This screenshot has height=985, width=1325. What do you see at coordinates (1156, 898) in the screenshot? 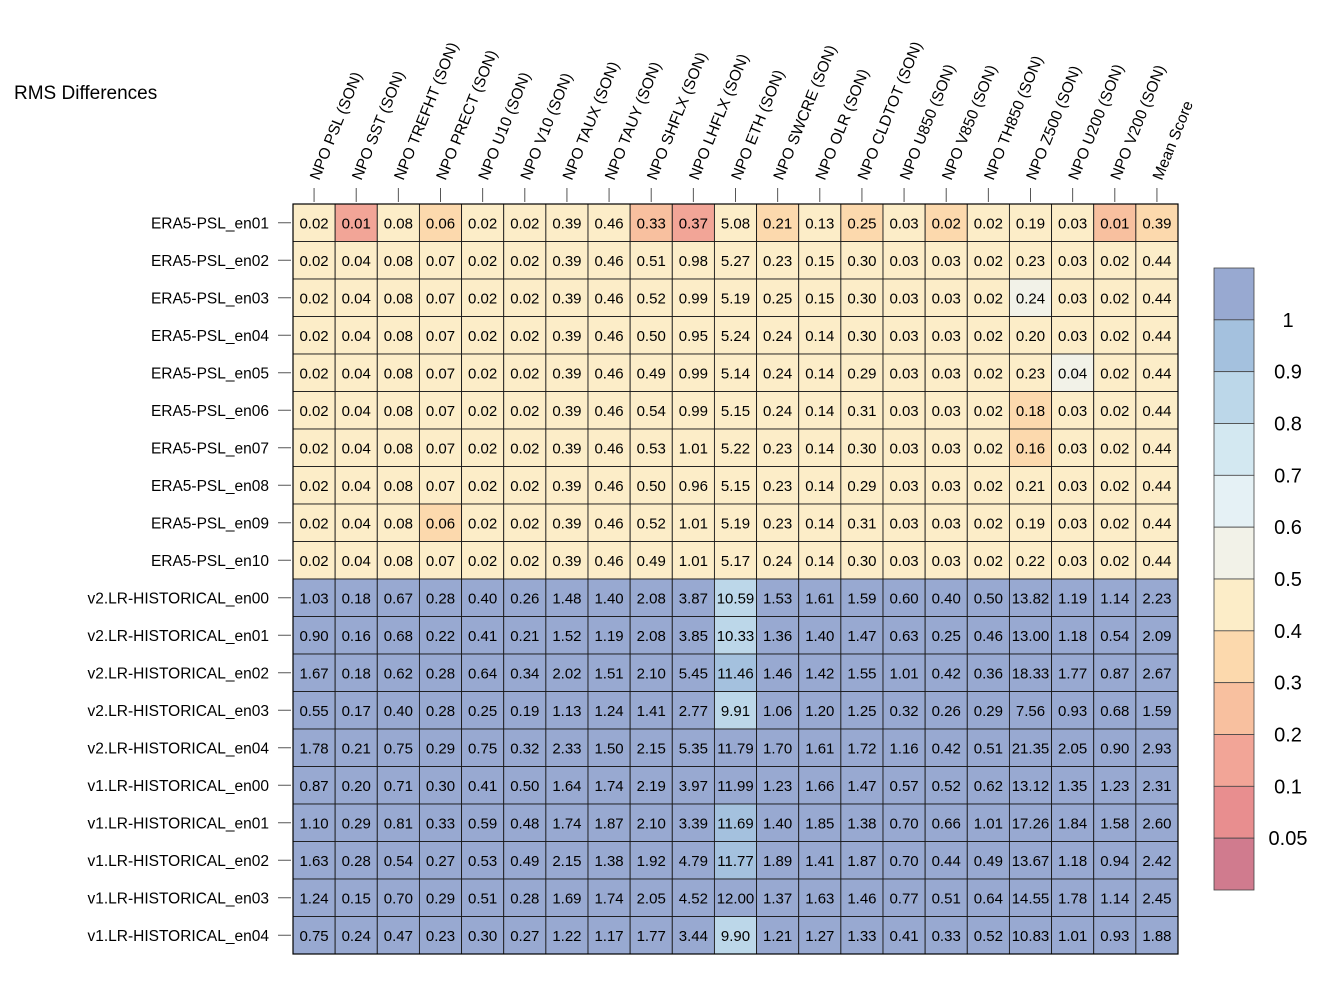
I see `cell-value: 2.45` at bounding box center [1156, 898].